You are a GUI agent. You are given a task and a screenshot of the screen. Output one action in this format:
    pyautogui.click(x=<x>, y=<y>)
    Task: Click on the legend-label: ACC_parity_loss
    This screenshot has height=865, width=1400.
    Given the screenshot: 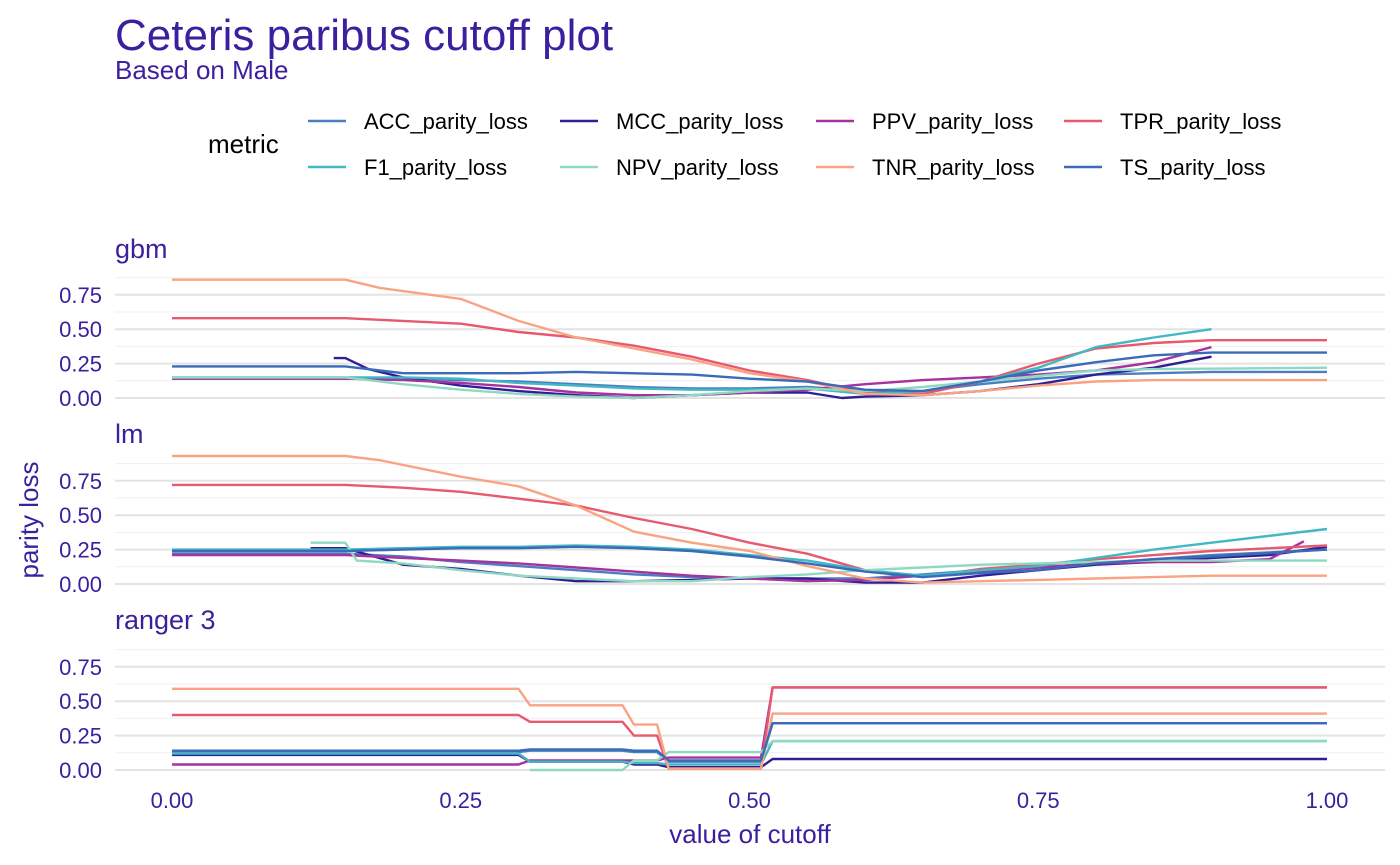 What is the action you would take?
    pyautogui.click(x=446, y=121)
    